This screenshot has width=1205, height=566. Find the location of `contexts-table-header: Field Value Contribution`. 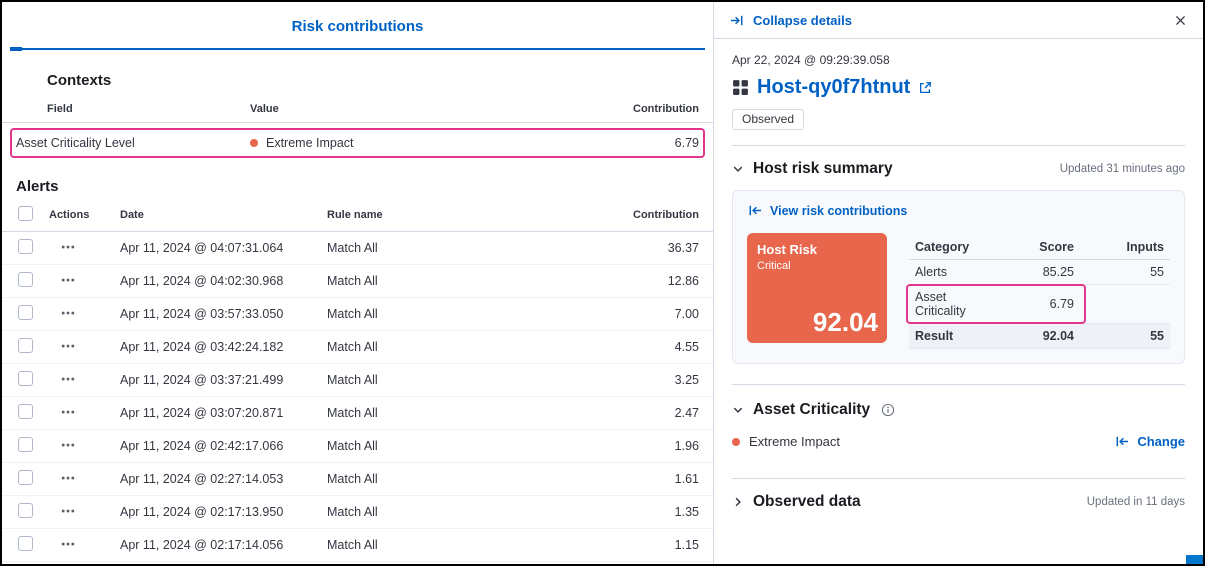

contexts-table-header: Field Value Contribution is located at coordinates (357, 111).